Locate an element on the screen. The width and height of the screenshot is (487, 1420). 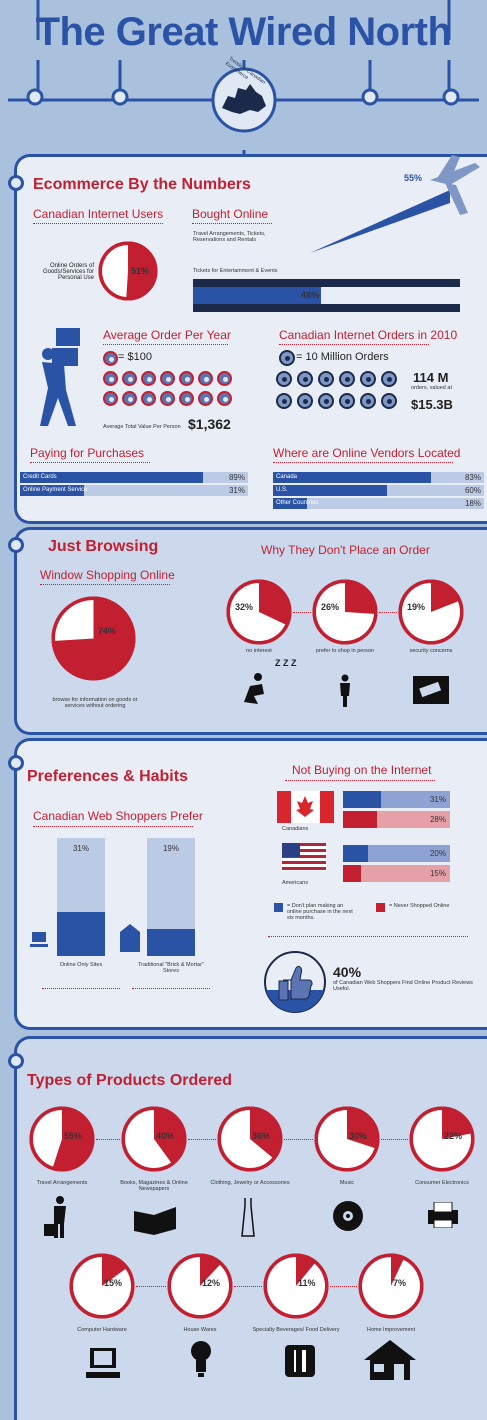
coin-grid is located at coordinates (173, 391).